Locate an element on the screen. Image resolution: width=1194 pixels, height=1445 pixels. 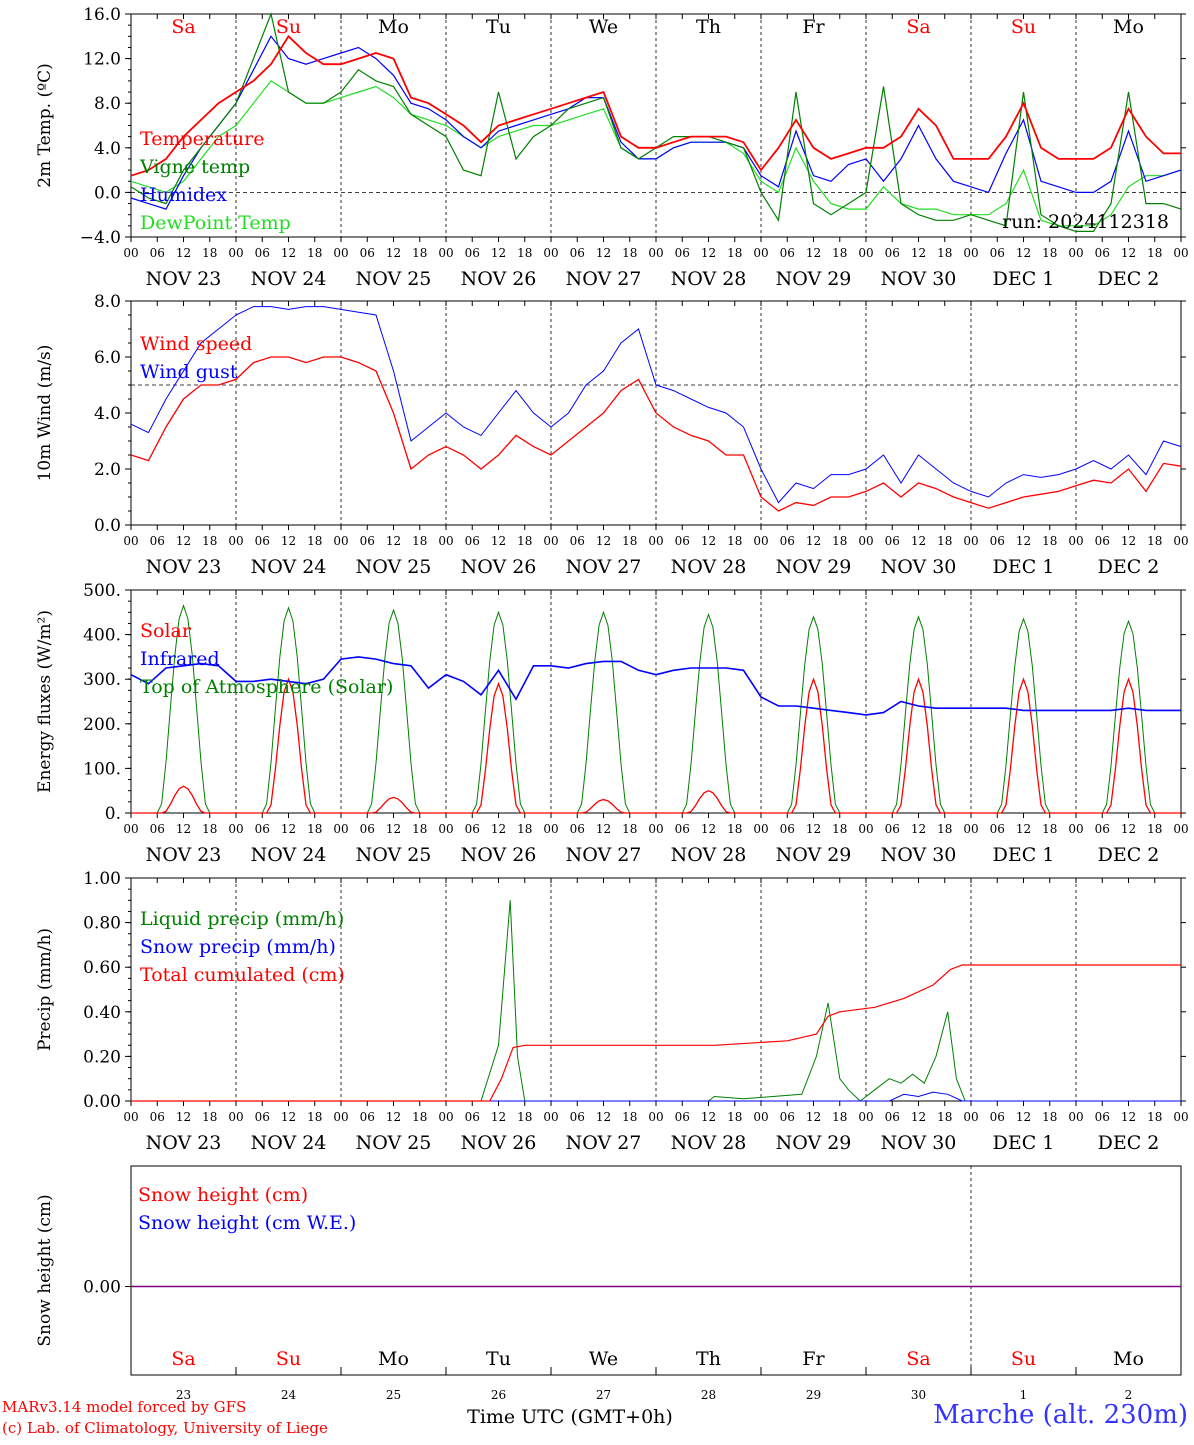
series-line is located at coordinates (656, 1096).